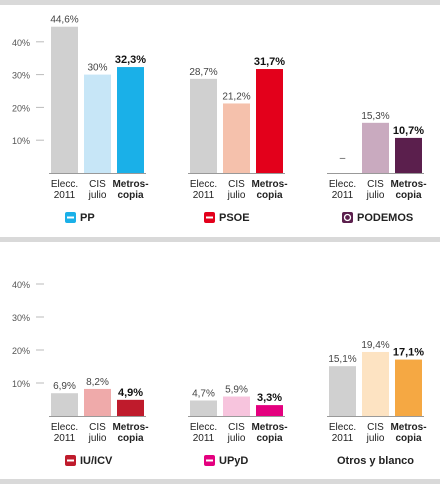  I want to click on data-label: 15,3%, so click(375, 116).